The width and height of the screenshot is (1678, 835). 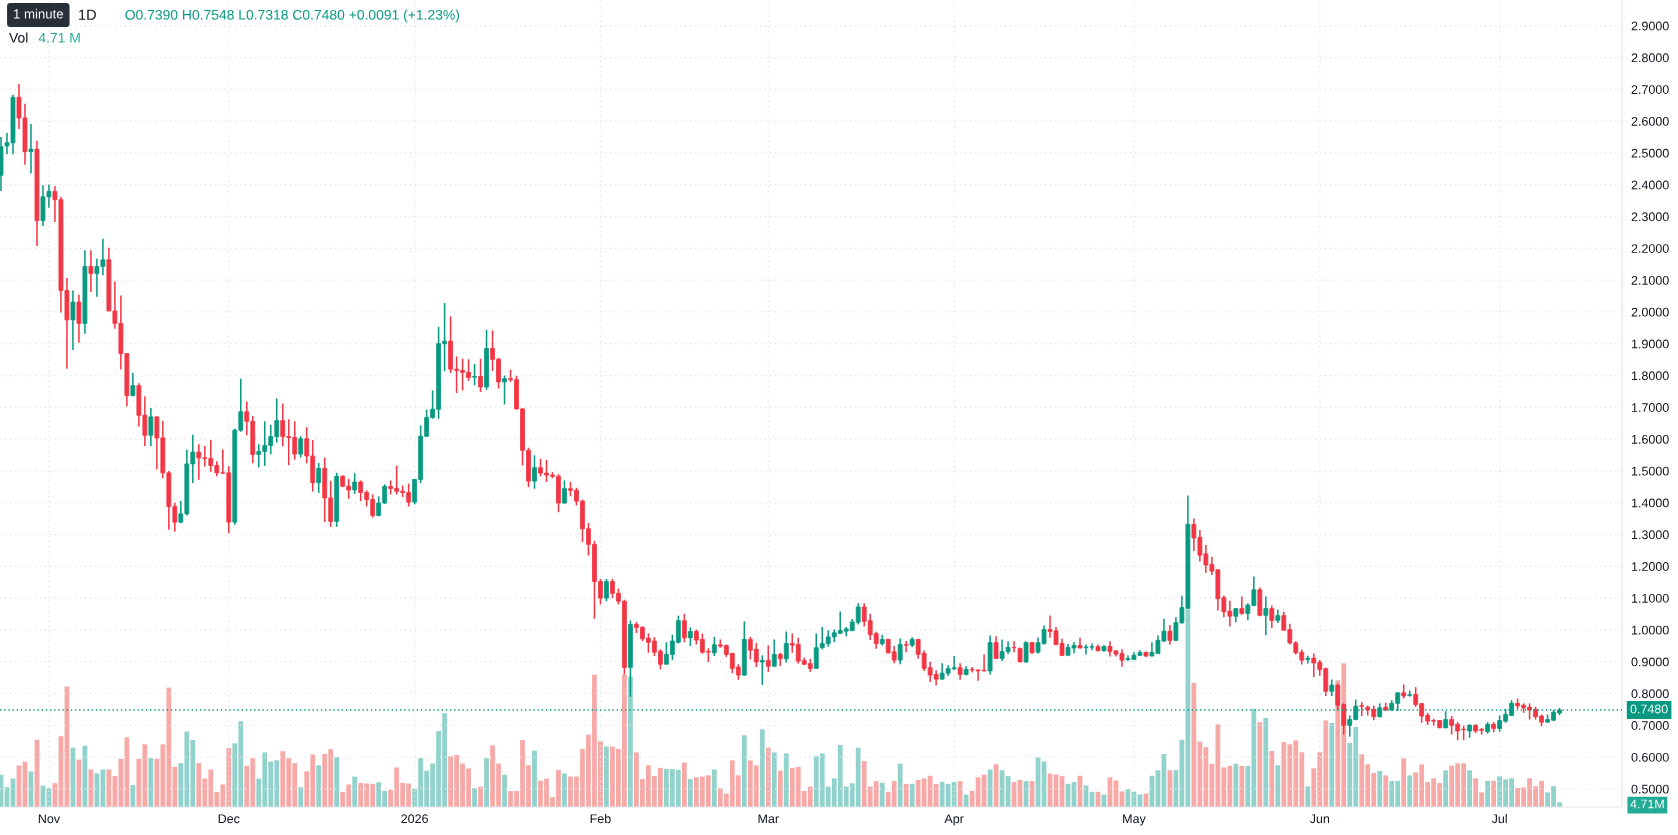 What do you see at coordinates (1649, 709) in the screenshot?
I see `ref-line-label: 0.7480` at bounding box center [1649, 709].